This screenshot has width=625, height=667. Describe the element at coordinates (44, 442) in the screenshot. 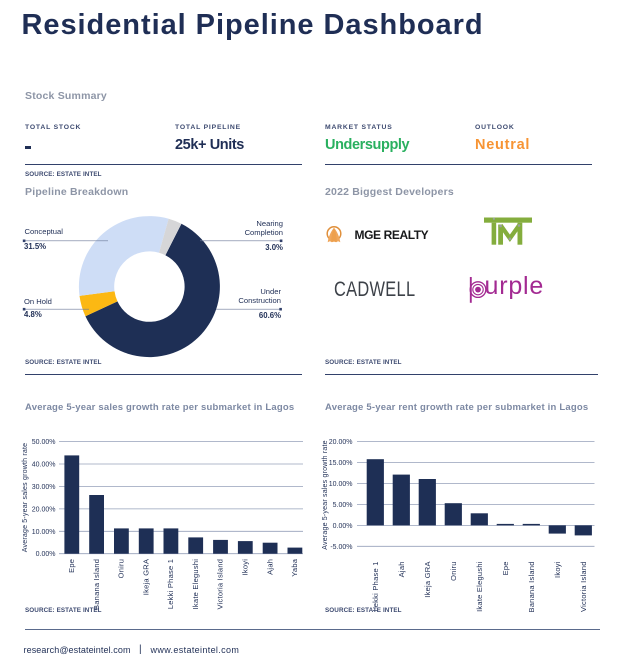

I see `svg-text: 50.00%` at that location.